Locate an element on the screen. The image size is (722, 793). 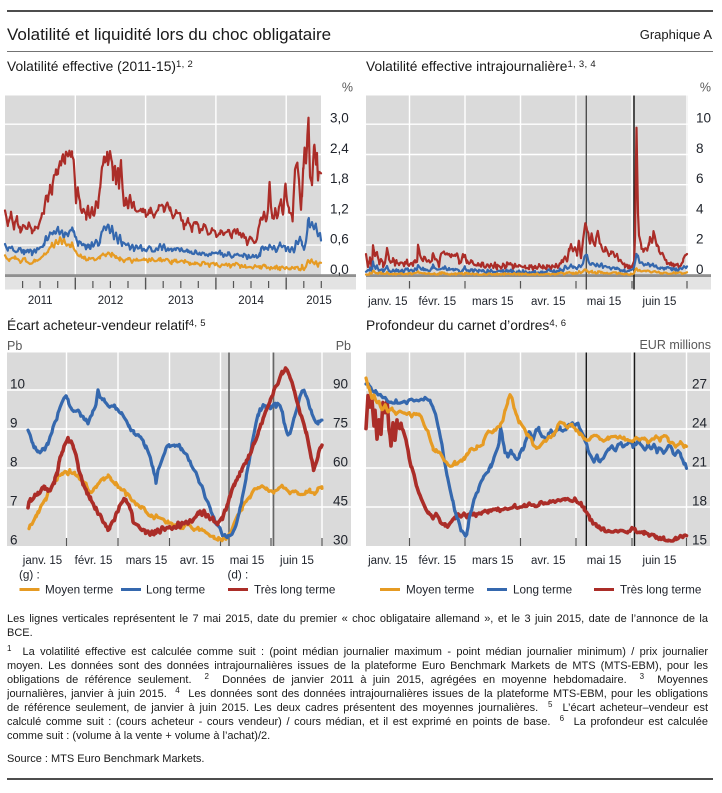
svg-text: 2015 is located at coordinates (319, 301).